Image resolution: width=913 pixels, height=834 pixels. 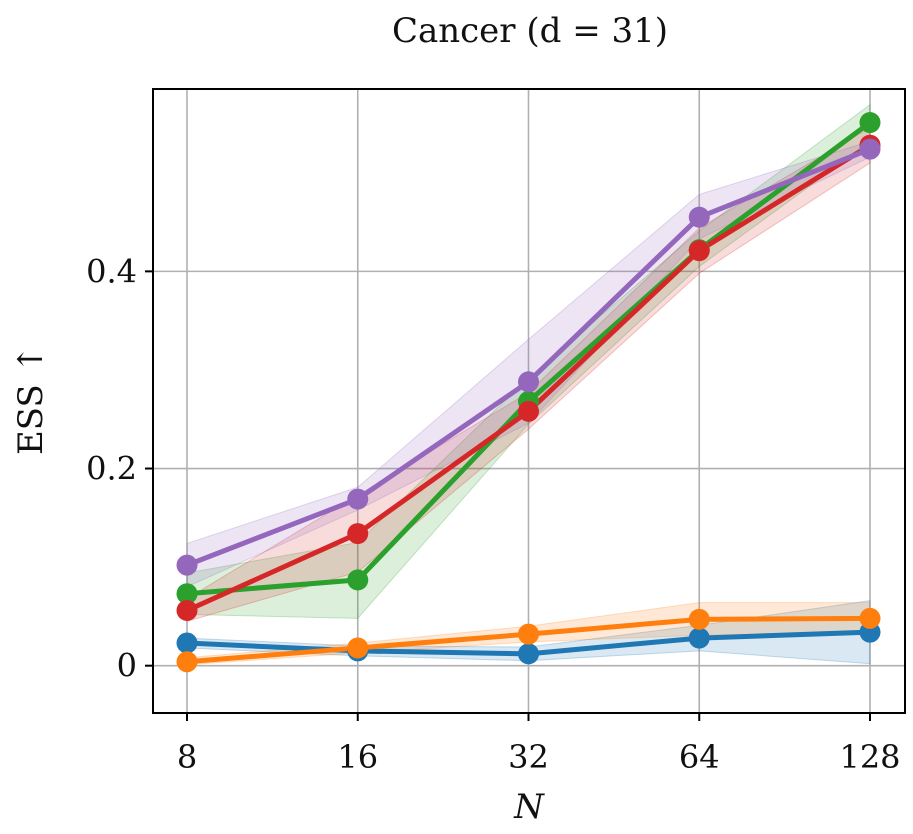 I want to click on y-tick-label: 0.2, so click(x=111, y=469).